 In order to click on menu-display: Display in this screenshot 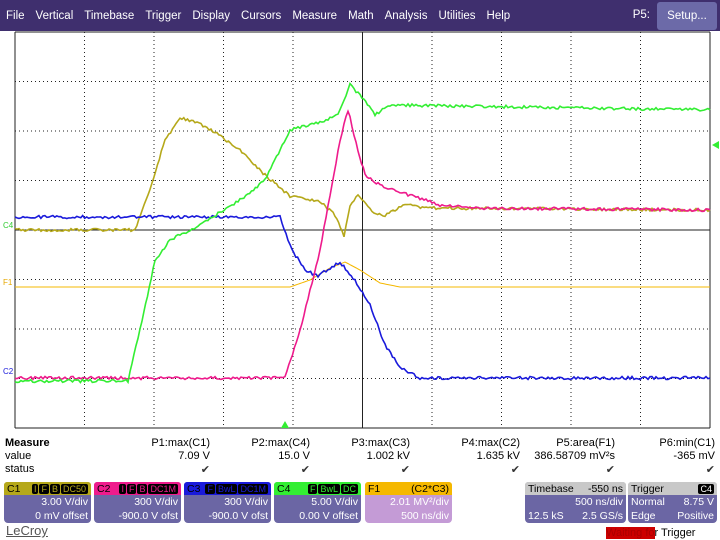, I will do `click(211, 16)`.